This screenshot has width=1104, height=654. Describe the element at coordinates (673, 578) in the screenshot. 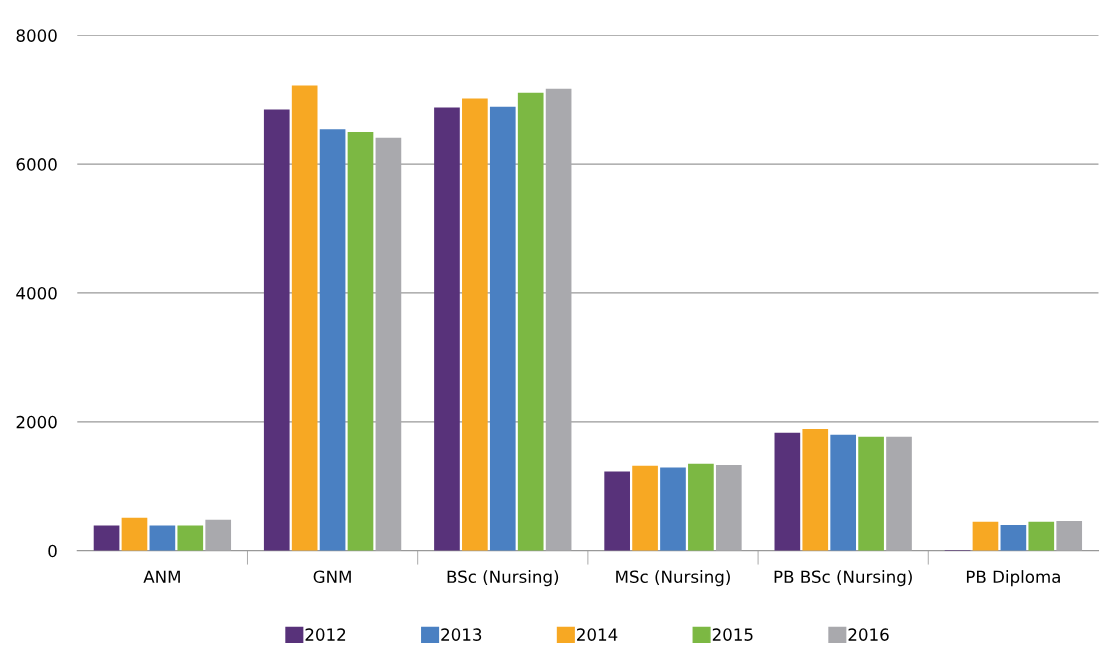

I see `x-tick-label: MSc (Nursing)` at that location.